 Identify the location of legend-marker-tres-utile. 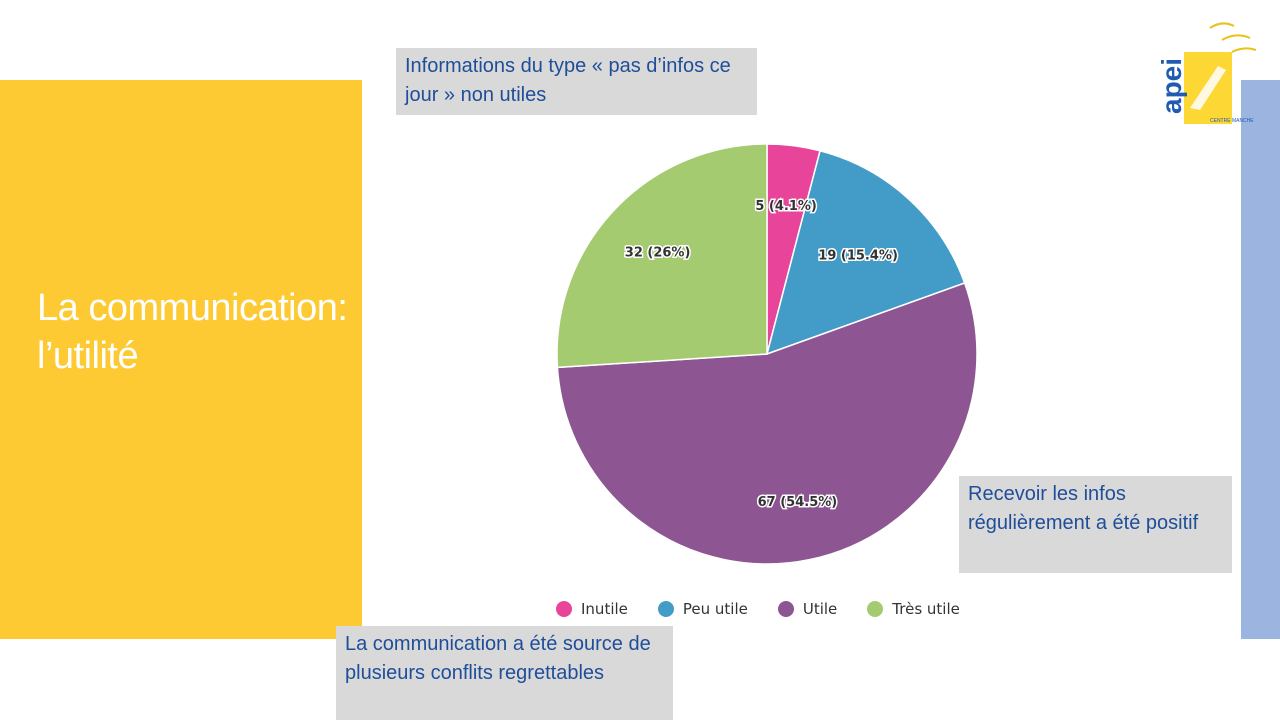
(875, 609).